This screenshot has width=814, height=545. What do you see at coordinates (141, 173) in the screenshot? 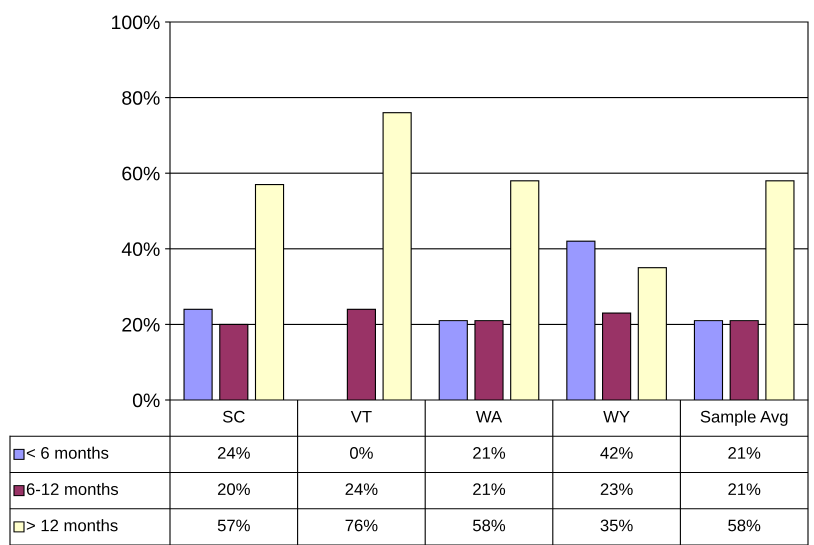
I see `y-tick-label: 60%` at bounding box center [141, 173].